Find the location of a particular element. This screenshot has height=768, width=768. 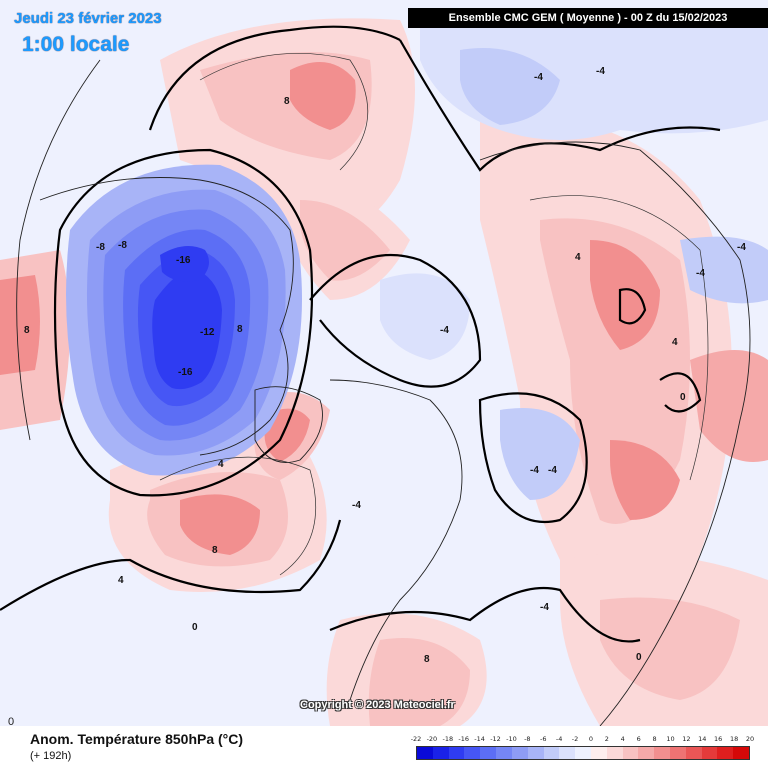

label-minus16-south: -16 is located at coordinates (185, 372).